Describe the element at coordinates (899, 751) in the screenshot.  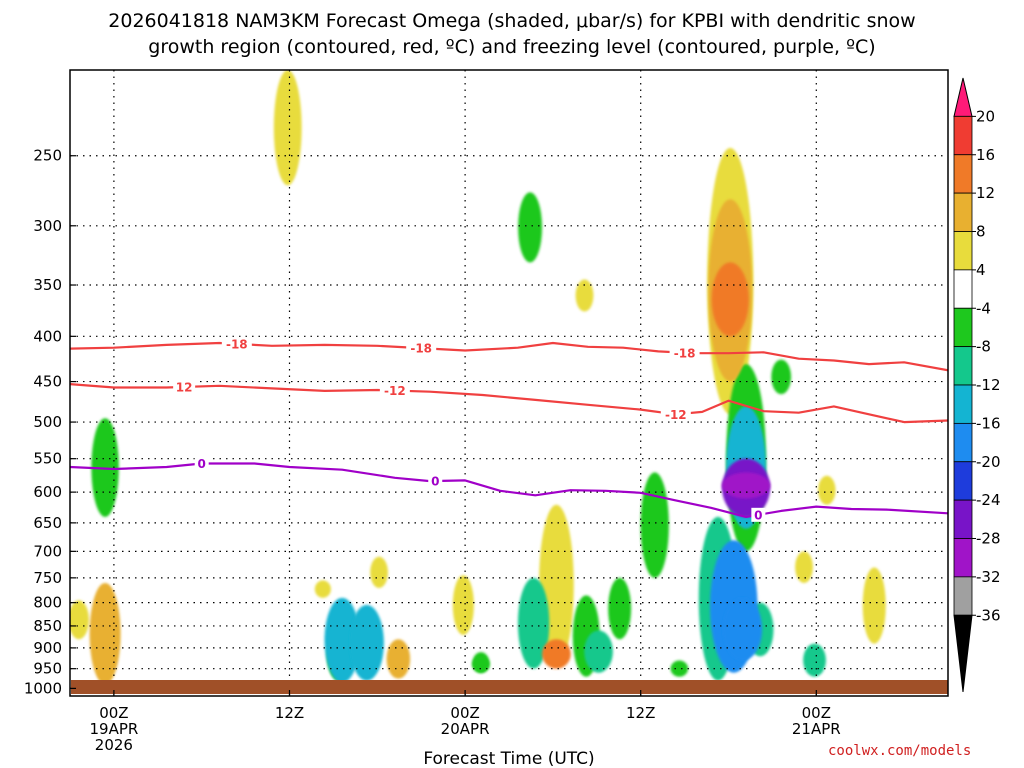
I see `credit-text: coolwx.com/models` at that location.